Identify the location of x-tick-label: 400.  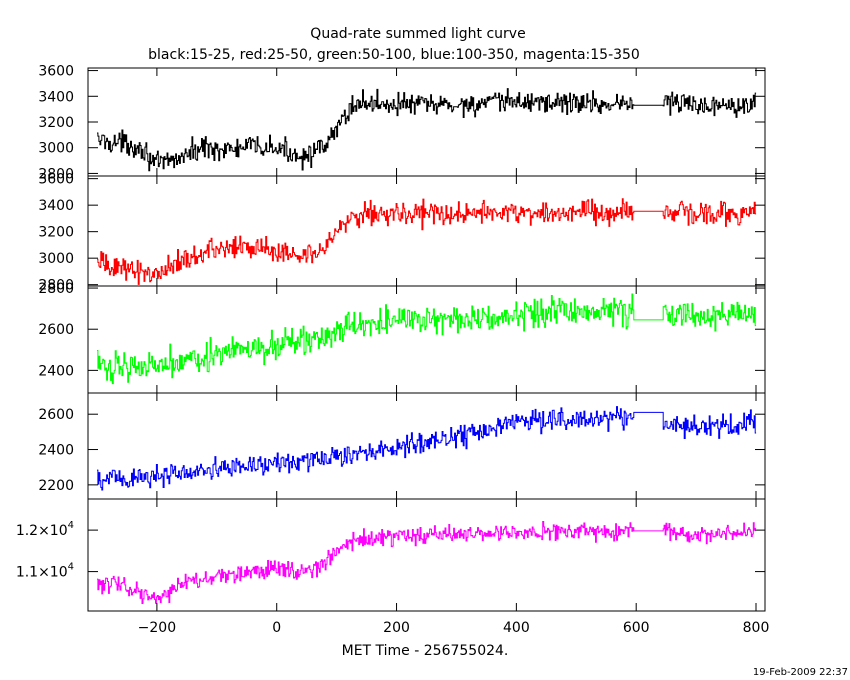
(516, 628).